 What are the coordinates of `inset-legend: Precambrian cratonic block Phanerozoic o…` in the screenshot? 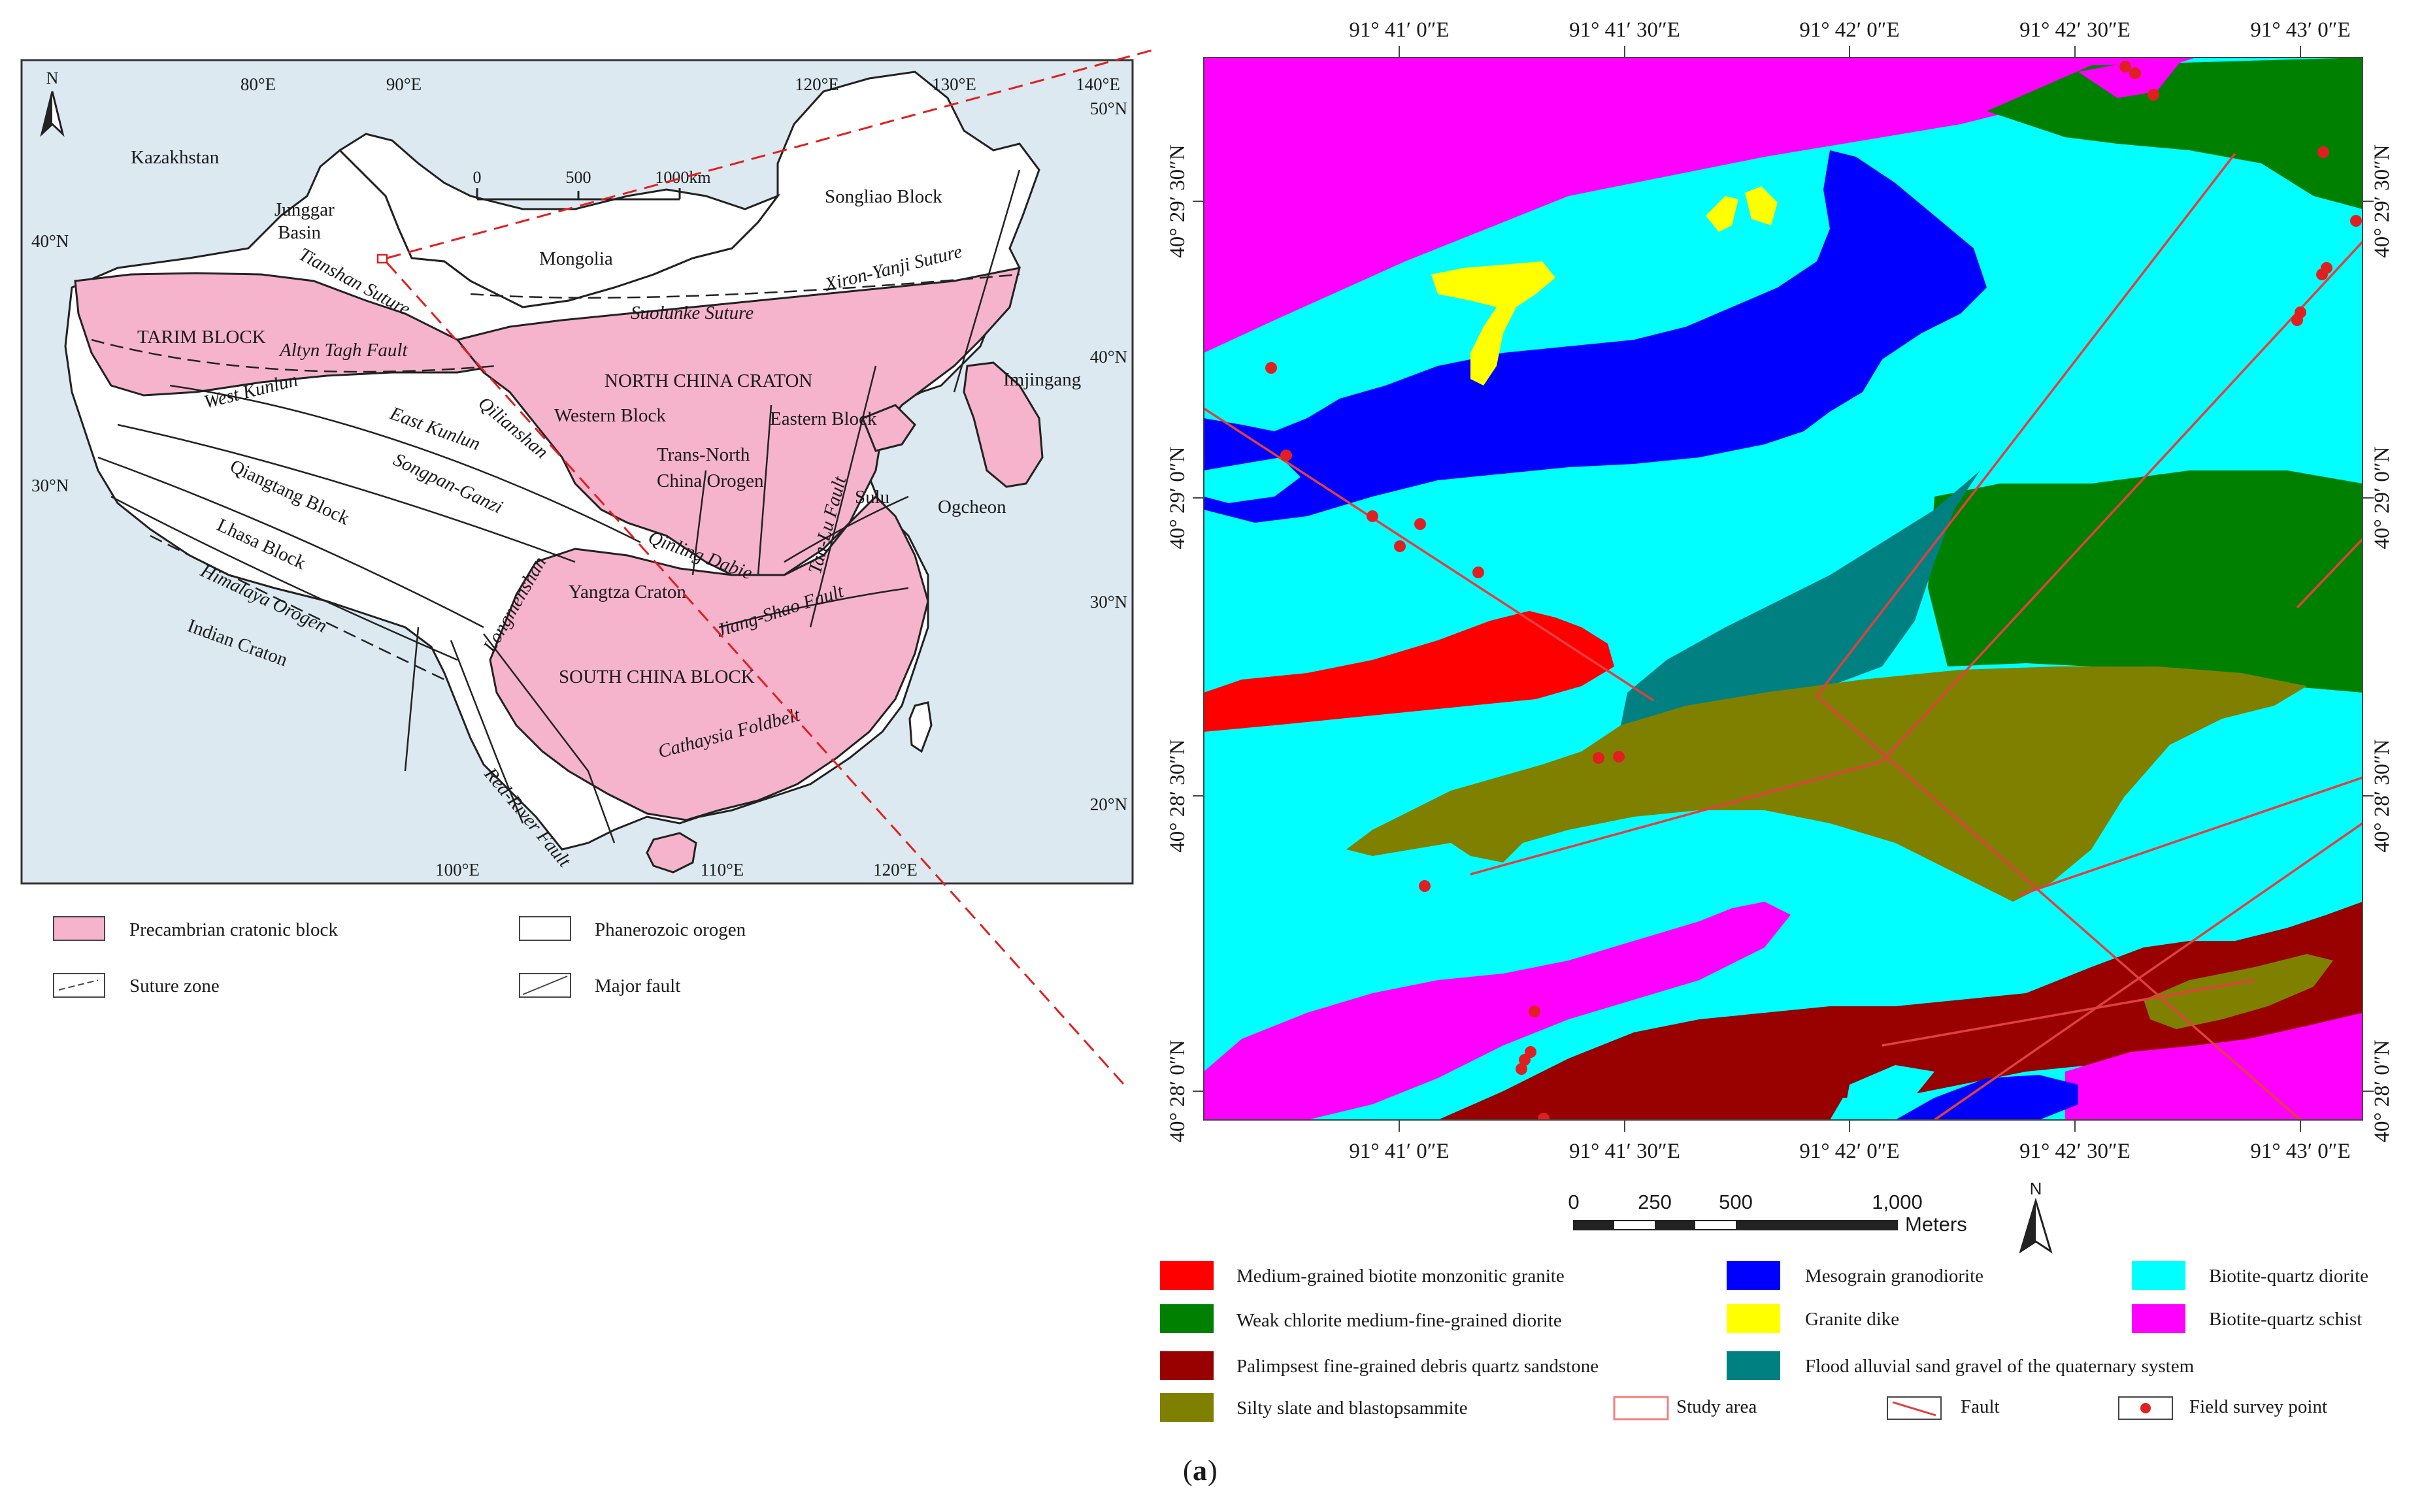 It's located at (399, 957).